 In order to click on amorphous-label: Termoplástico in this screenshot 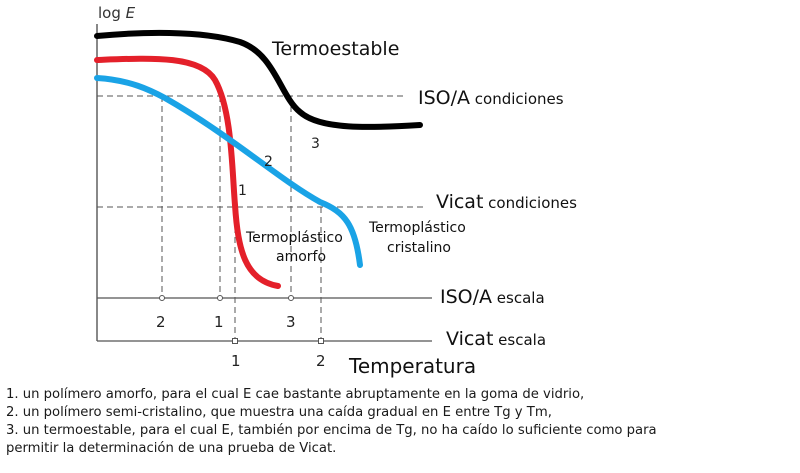, I will do `click(294, 238)`.